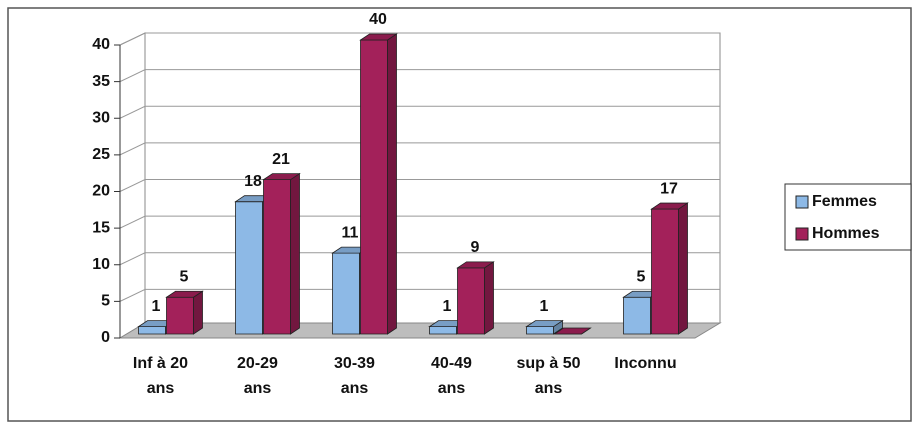 This screenshot has width=920, height=429. What do you see at coordinates (101, 44) in the screenshot?
I see `y-tick-label: 40` at bounding box center [101, 44].